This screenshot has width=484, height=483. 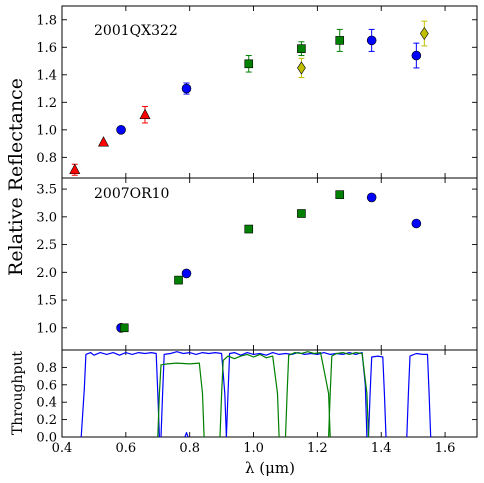 What do you see at coordinates (381, 448) in the screenshot?
I see `x-tick-label: 1.4` at bounding box center [381, 448].